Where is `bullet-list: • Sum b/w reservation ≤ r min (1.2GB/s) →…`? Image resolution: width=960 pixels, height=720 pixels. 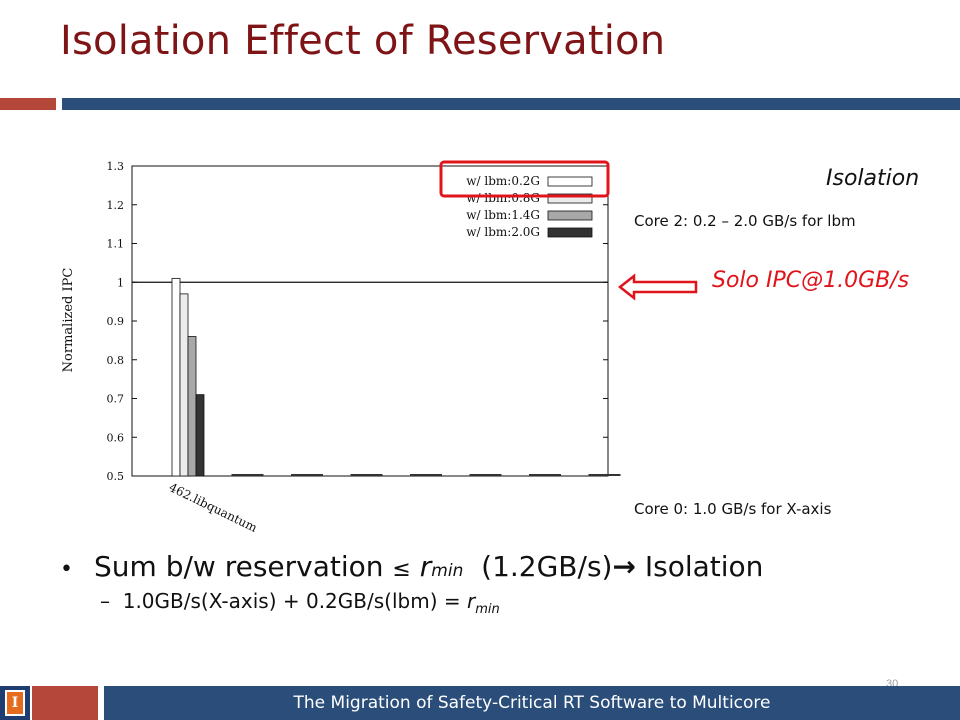
bullet-list: • Sum b/w reservation ≤ r min (1.2GB/s) →… is located at coordinates (411, 583).